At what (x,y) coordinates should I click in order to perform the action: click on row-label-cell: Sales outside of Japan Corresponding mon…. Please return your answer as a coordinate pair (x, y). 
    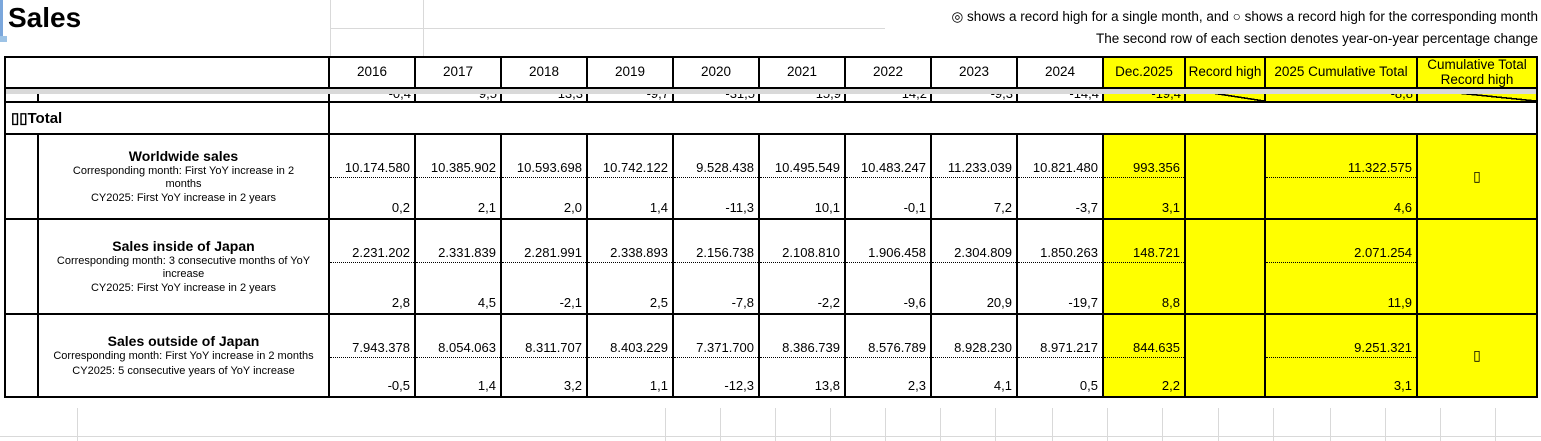
    Looking at the image, I should click on (184, 355).